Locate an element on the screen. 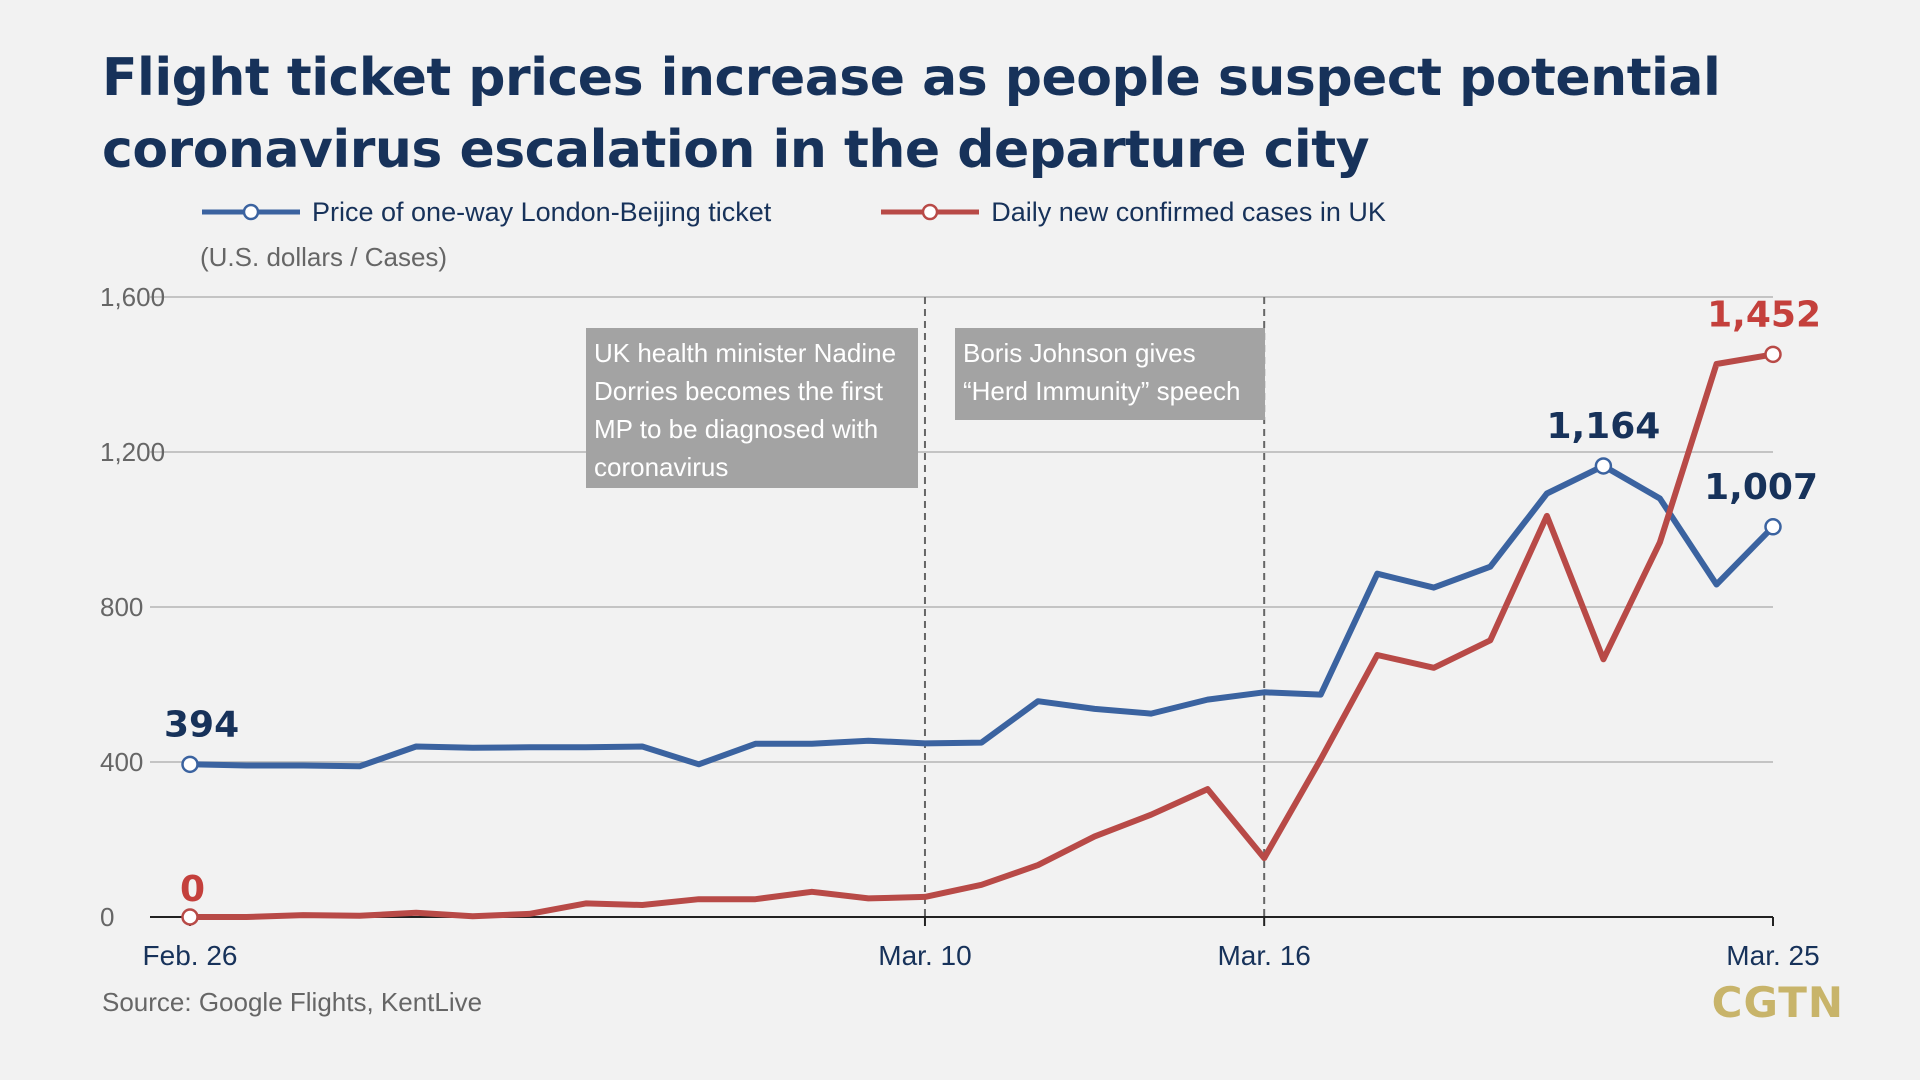  y-tick-label: 400 is located at coordinates (121, 762).